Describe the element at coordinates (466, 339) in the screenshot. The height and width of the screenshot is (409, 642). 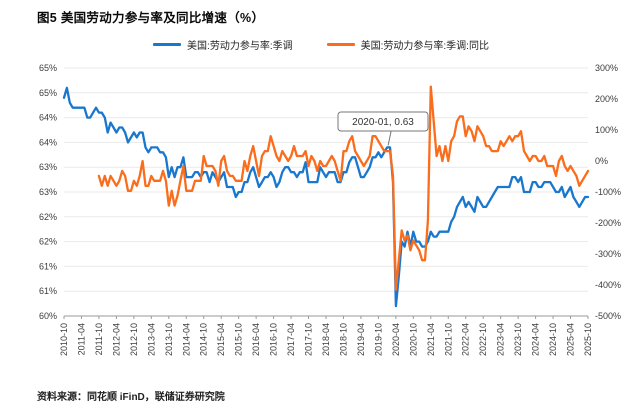
I see `svg-text: 2022-04` at that location.